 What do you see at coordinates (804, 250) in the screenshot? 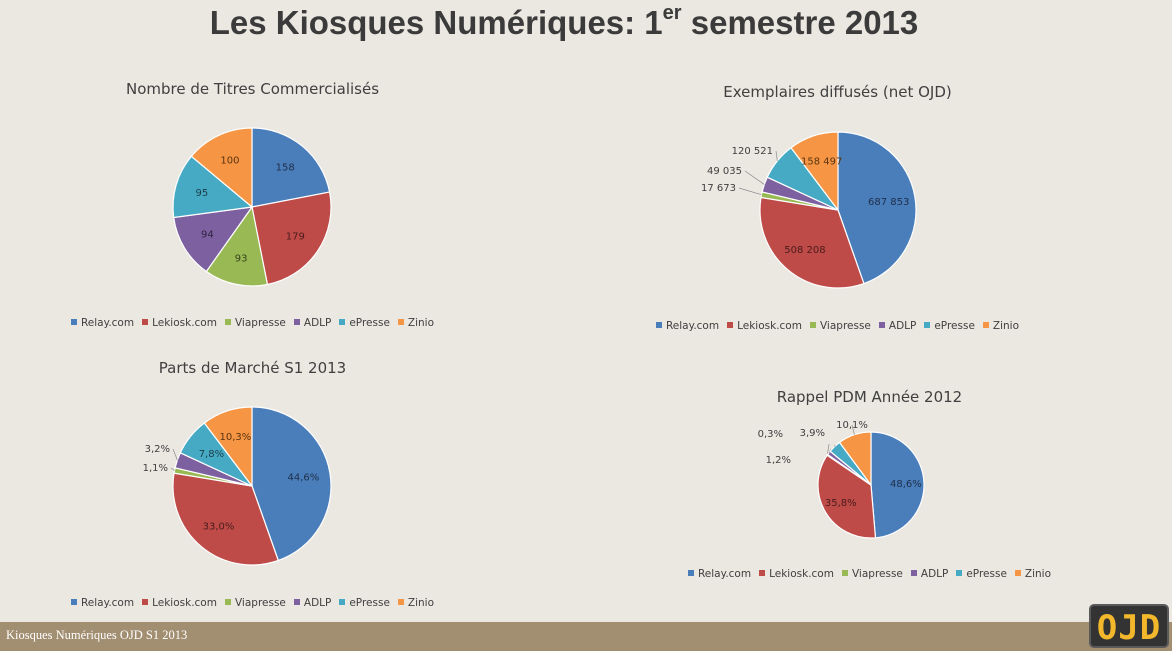
I see `slice-label: 508 208` at bounding box center [804, 250].